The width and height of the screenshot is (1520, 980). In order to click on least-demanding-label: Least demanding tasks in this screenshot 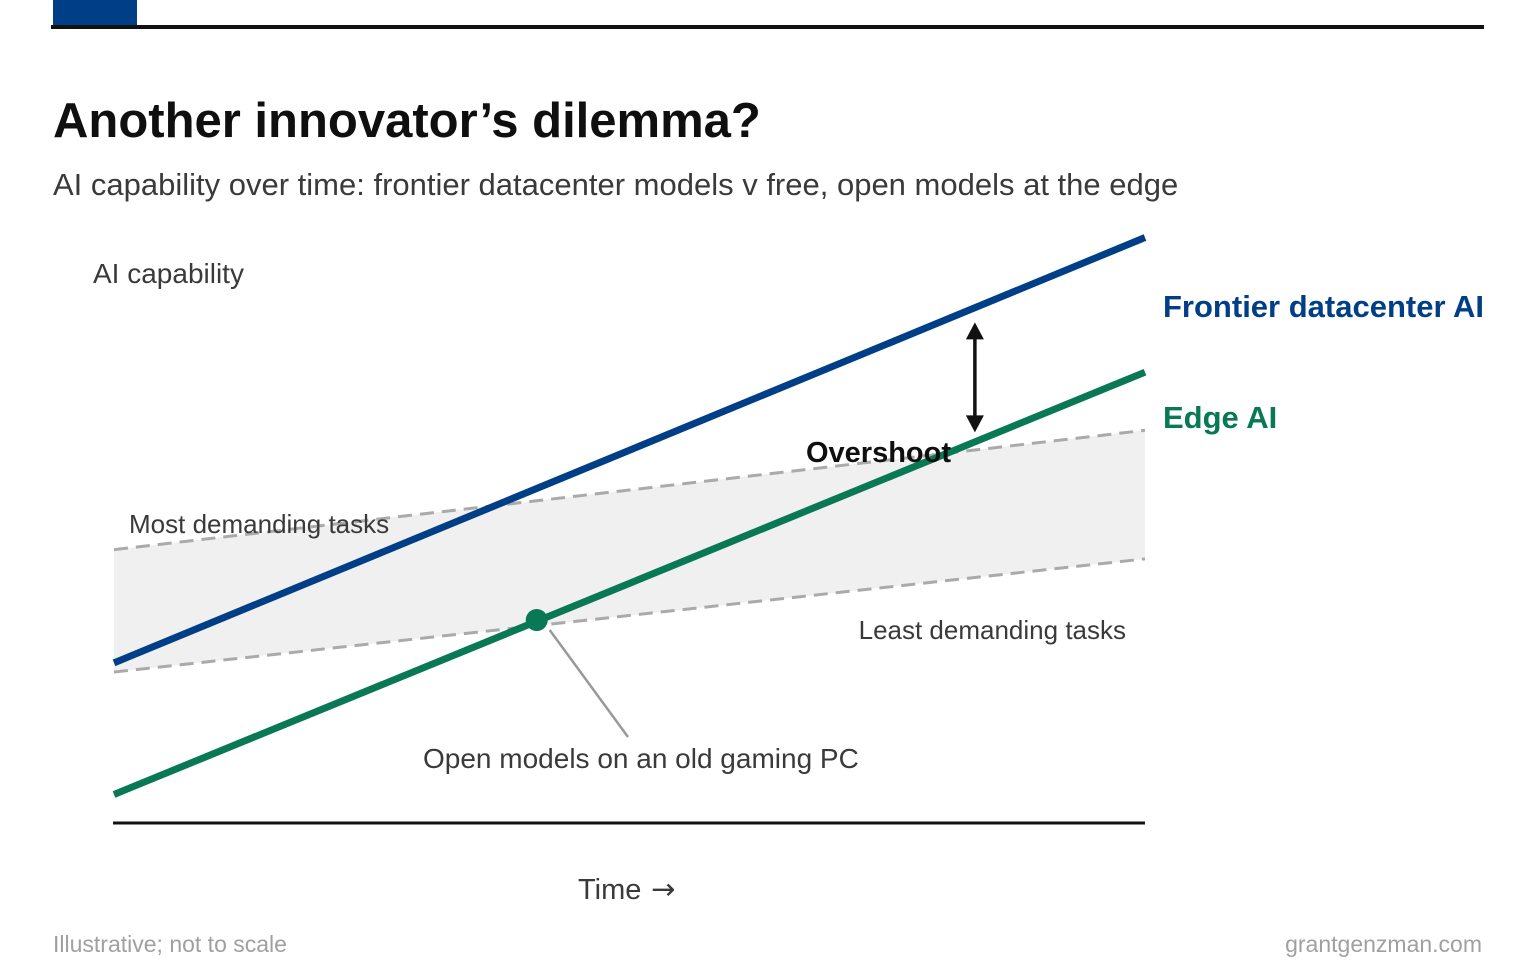, I will do `click(992, 630)`.